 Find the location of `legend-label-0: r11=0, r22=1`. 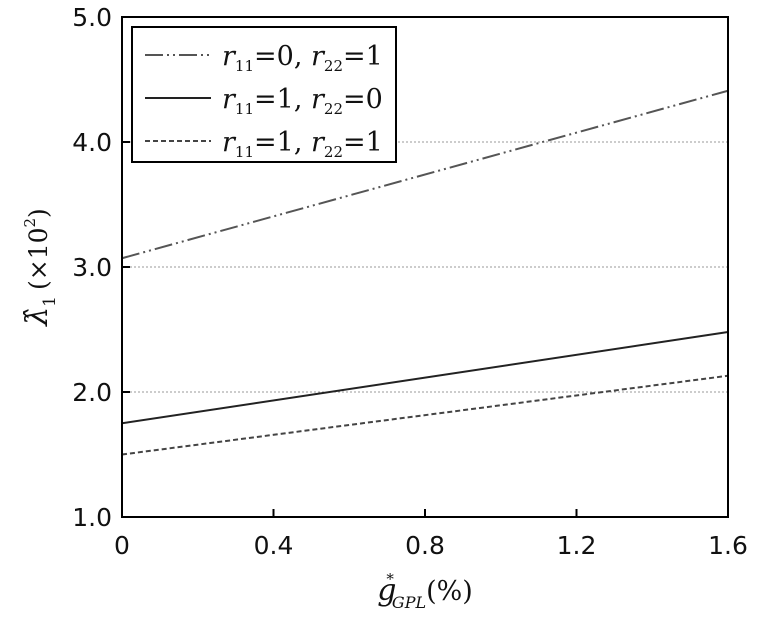

legend-label-0: r11=0, r22=1 is located at coordinates (302, 58).